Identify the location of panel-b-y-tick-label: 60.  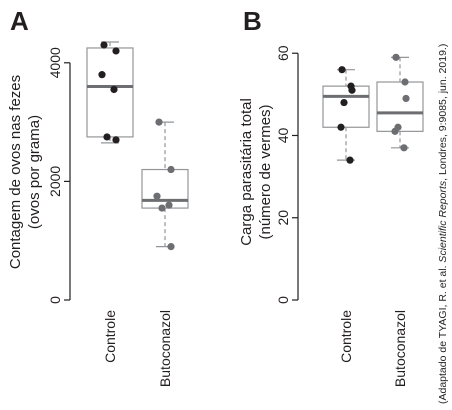
(283, 53).